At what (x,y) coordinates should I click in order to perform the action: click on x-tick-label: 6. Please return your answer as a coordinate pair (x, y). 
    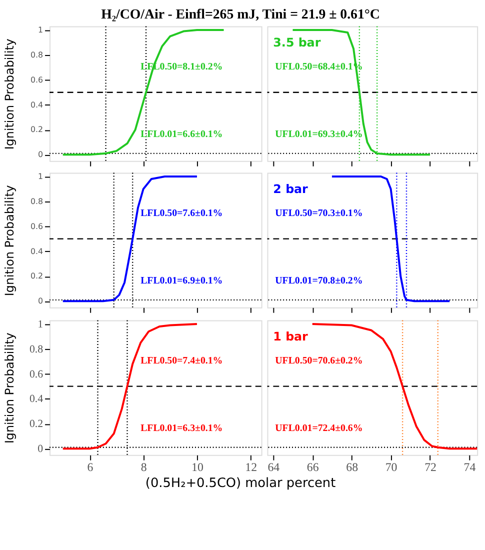
    Looking at the image, I should click on (90, 467).